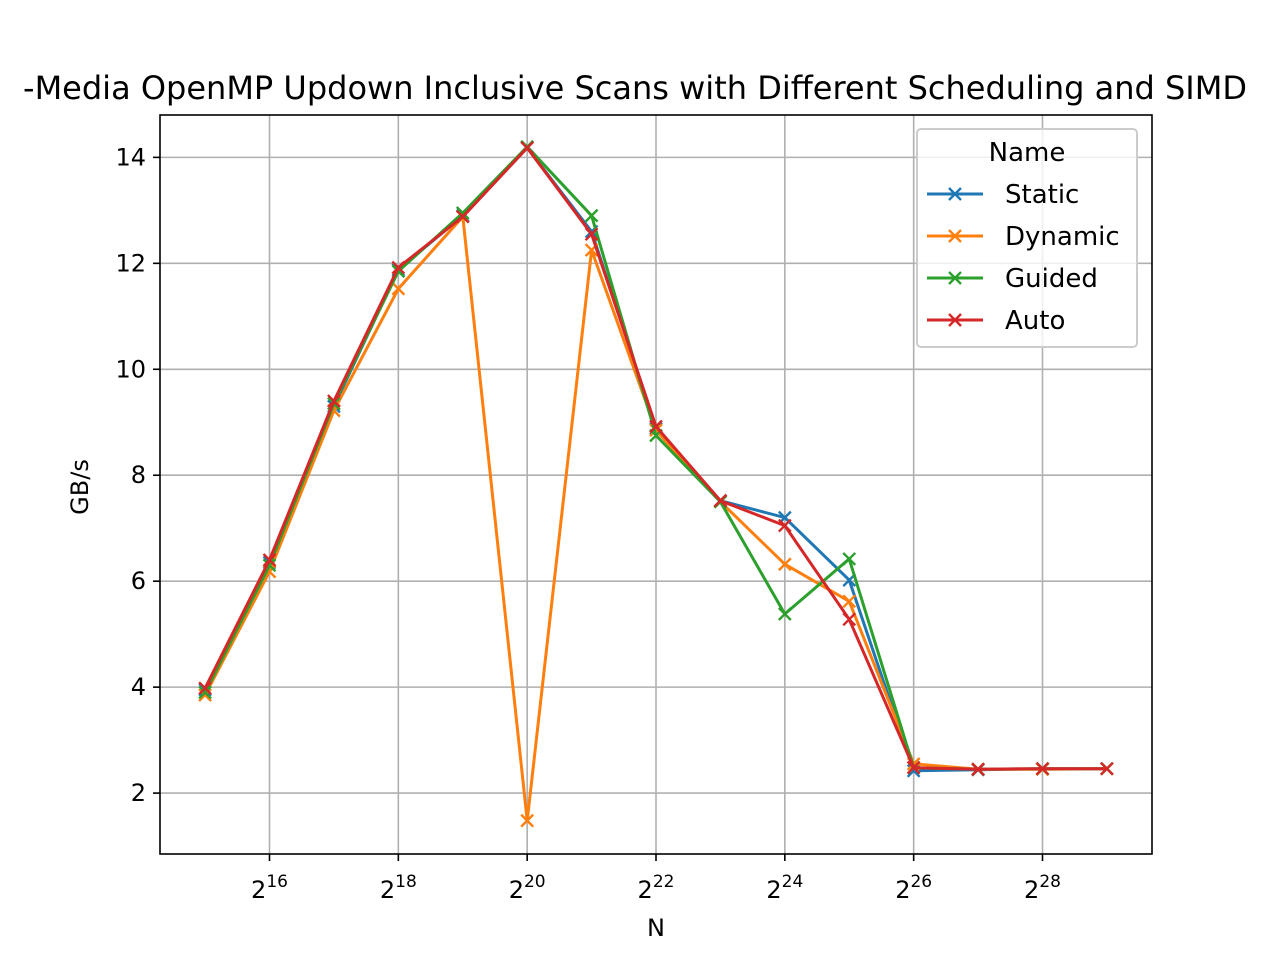  What do you see at coordinates (996, 321) in the screenshot?
I see `legend-item-auto: Auto` at bounding box center [996, 321].